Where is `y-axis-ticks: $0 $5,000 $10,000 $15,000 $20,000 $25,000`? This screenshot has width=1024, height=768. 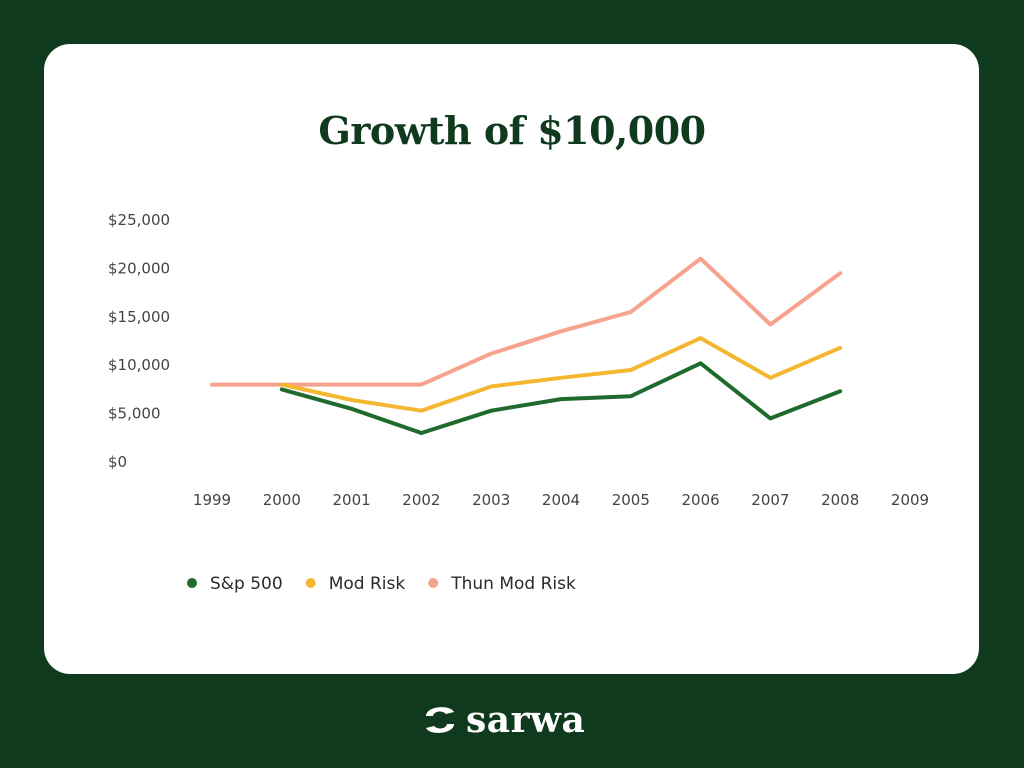 y-axis-ticks: $0 $5,000 $10,000 $15,000 $20,000 $25,000 is located at coordinates (139, 341).